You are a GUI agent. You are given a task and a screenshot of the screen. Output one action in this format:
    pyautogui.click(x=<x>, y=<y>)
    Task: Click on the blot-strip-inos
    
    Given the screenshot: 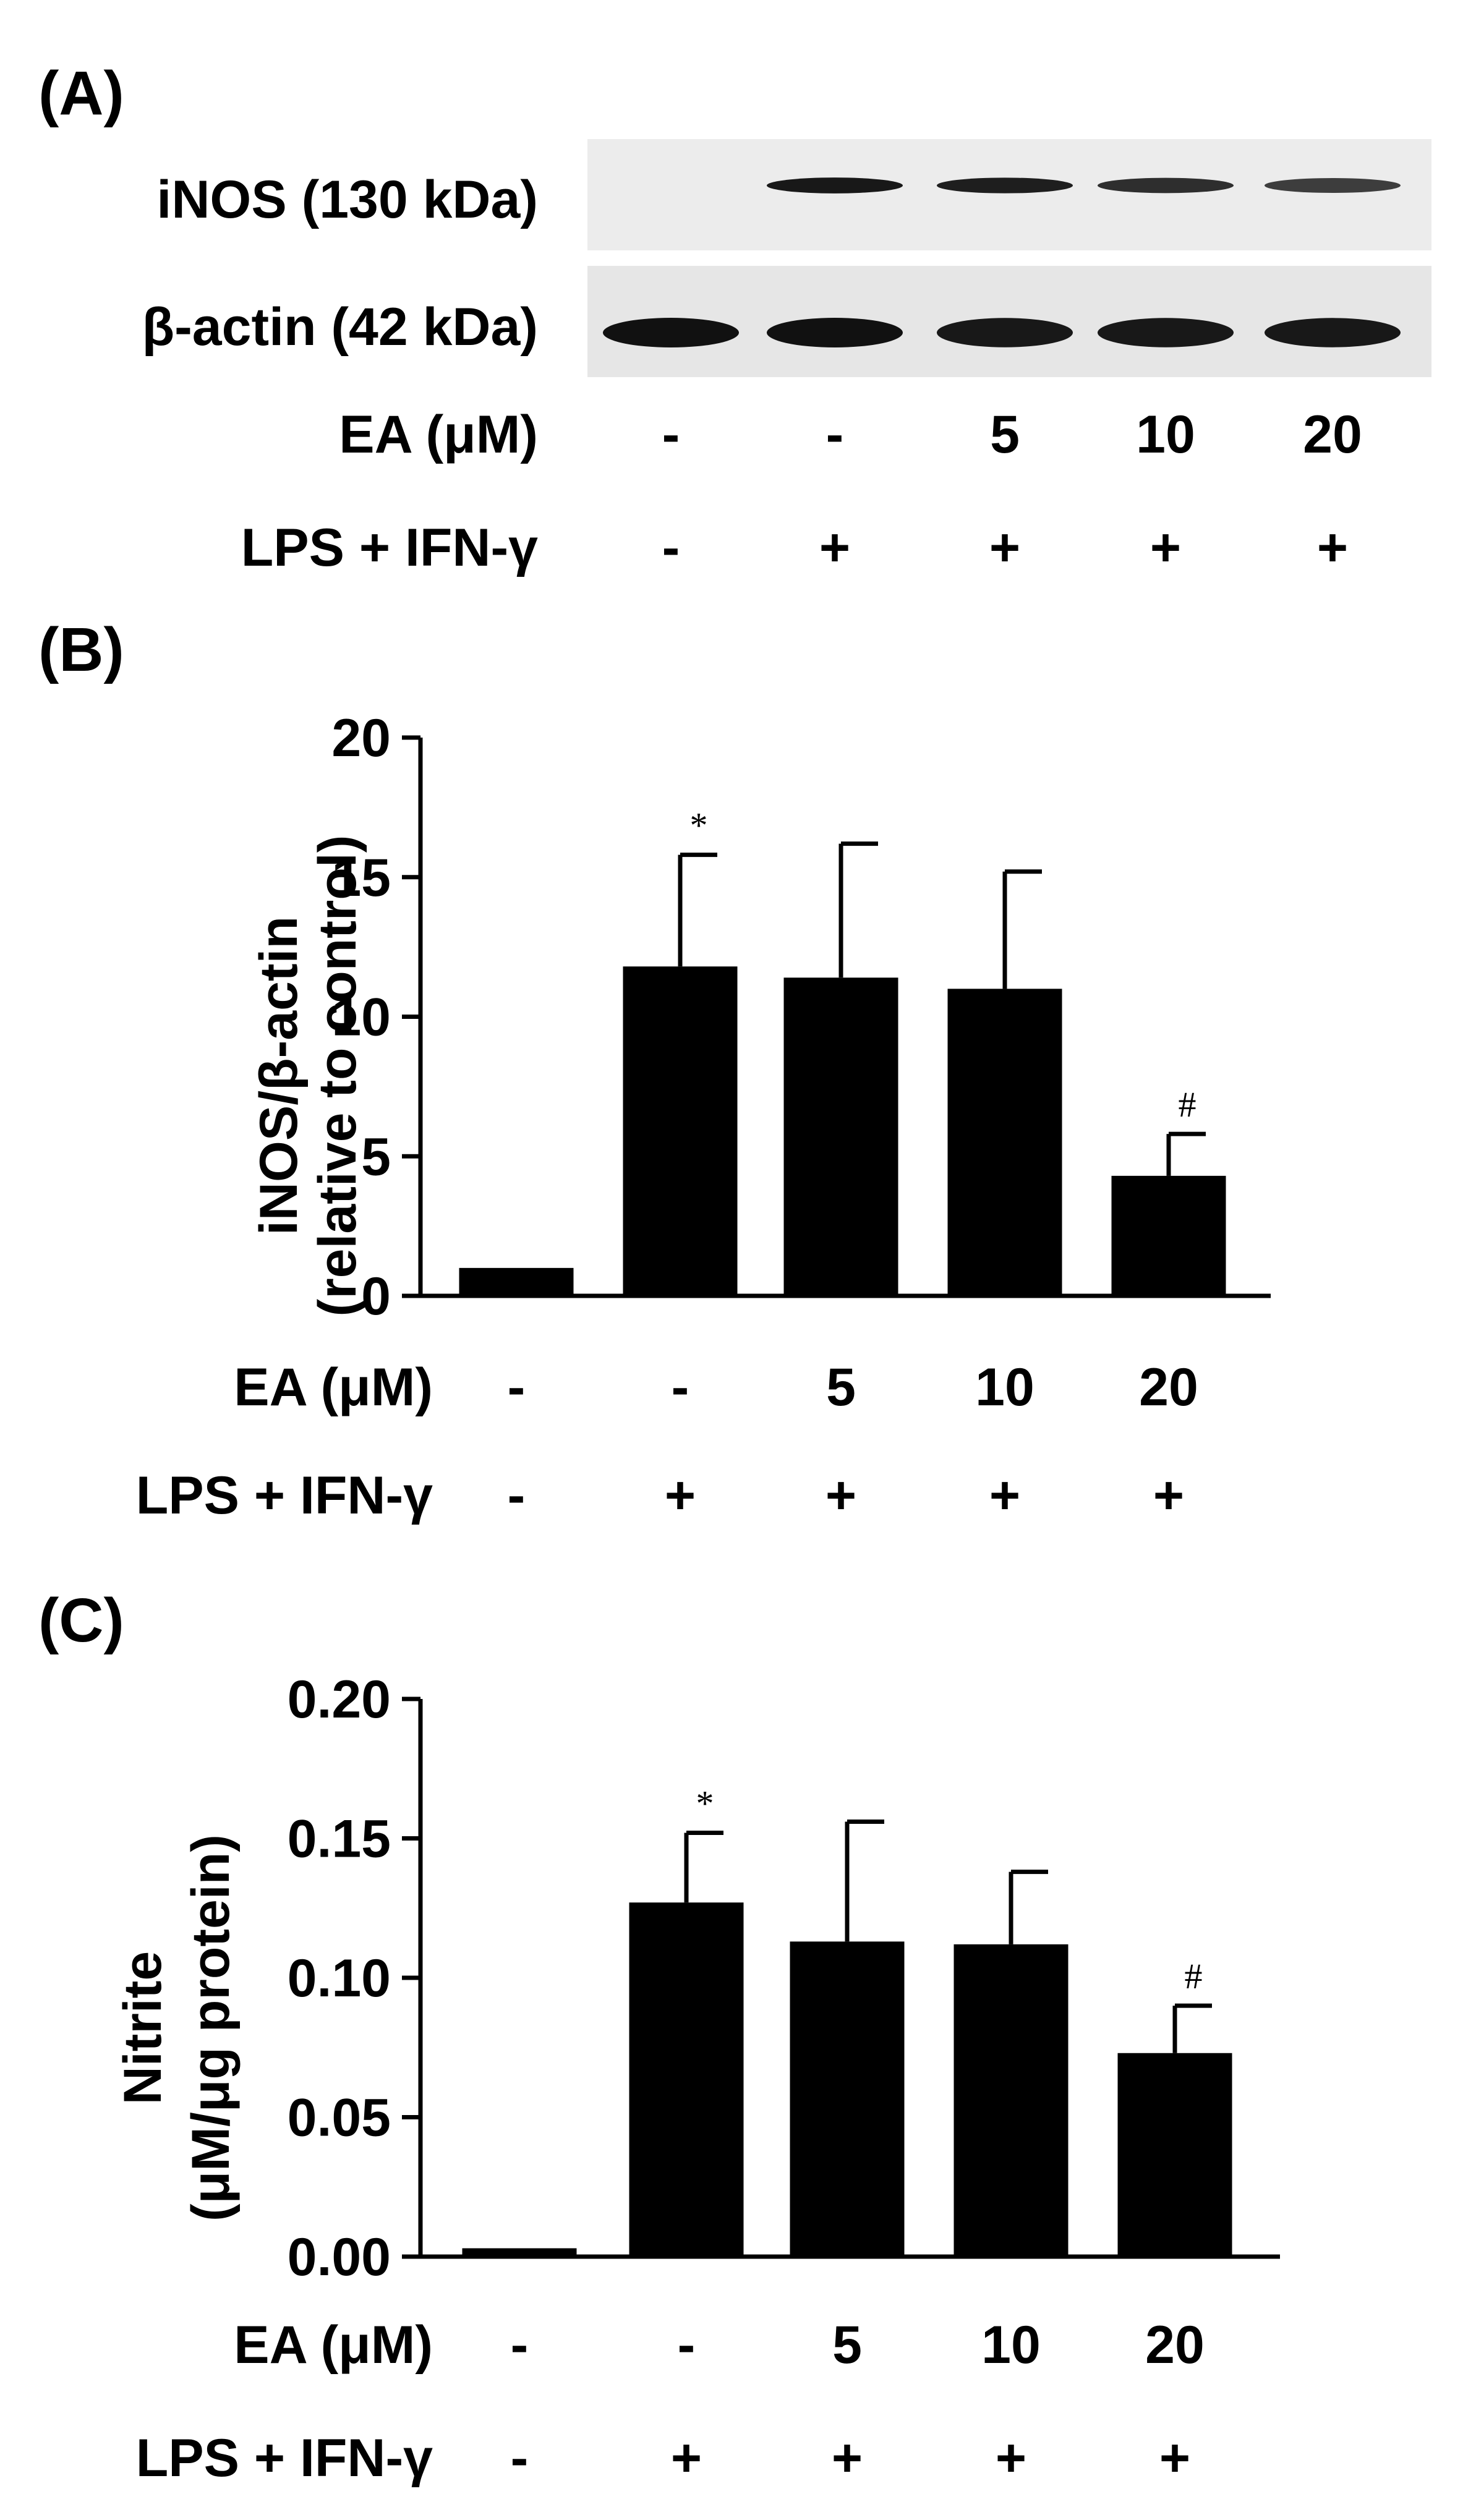 What is the action you would take?
    pyautogui.click(x=1009, y=194)
    